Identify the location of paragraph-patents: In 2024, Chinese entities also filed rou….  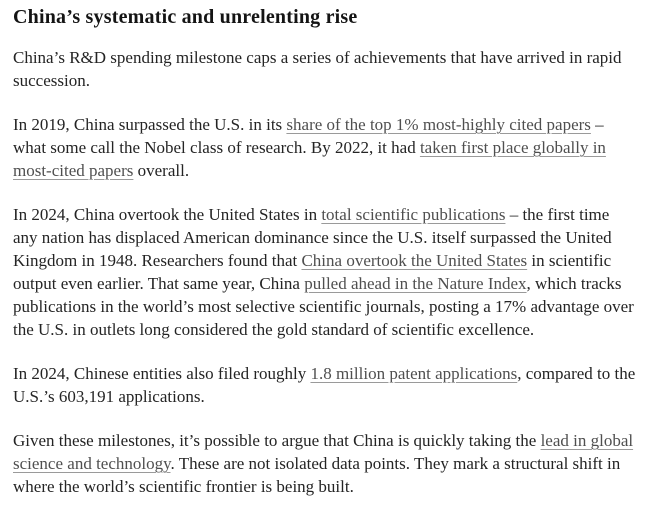
(325, 385).